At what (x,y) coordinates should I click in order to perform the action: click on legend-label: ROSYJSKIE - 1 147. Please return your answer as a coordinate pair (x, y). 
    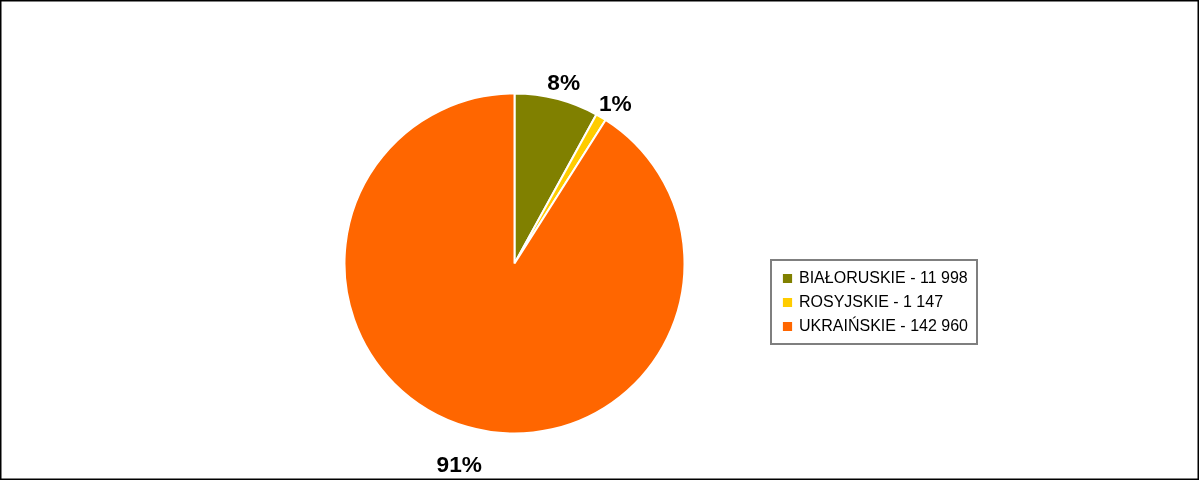
    Looking at the image, I should click on (871, 302).